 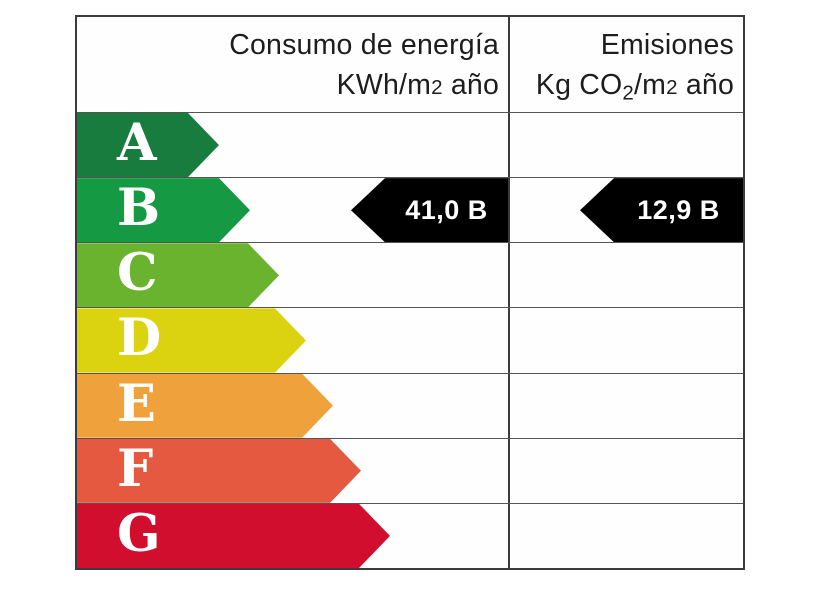 What do you see at coordinates (139, 534) in the screenshot?
I see `rating-letter-g: G` at bounding box center [139, 534].